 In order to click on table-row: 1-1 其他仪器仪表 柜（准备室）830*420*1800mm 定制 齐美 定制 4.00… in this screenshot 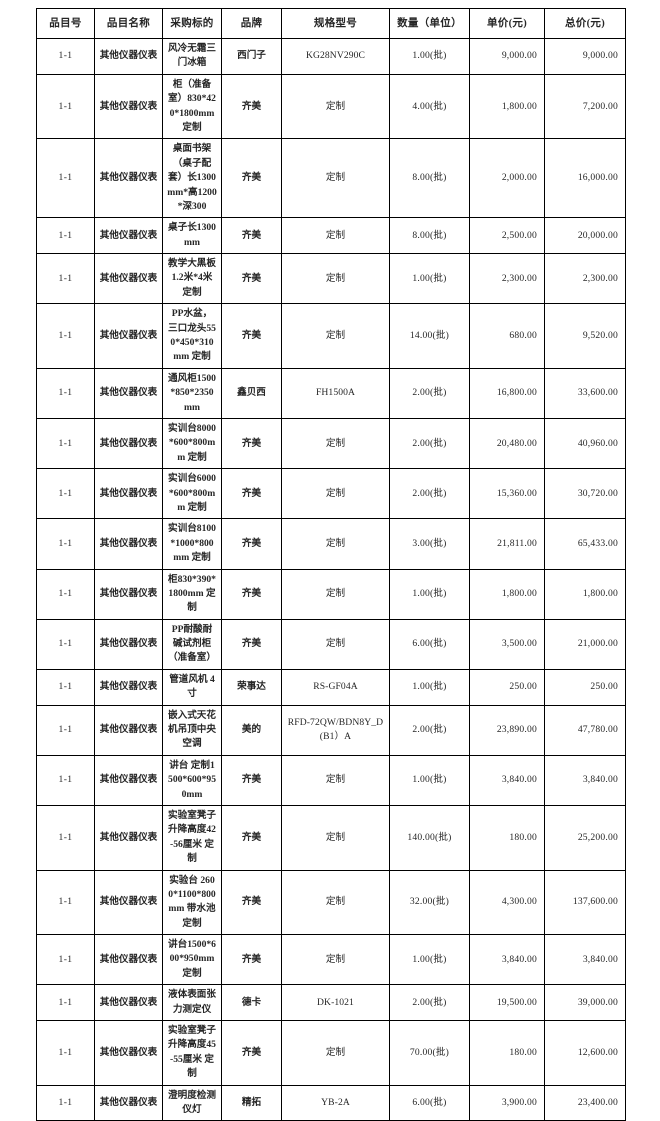, I will do `click(331, 106)`.